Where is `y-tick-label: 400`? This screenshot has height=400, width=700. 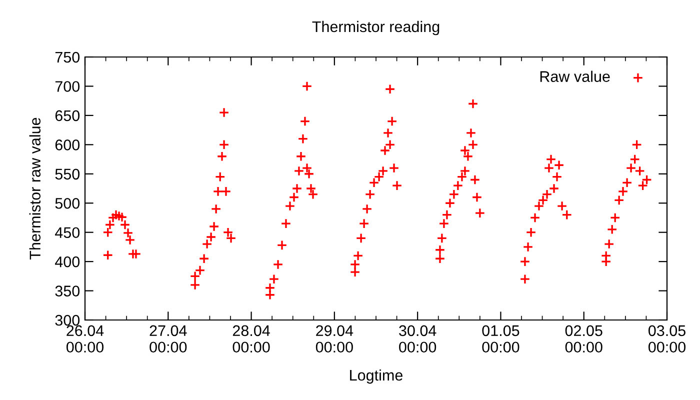 y-tick-label: 400 is located at coordinates (67, 262).